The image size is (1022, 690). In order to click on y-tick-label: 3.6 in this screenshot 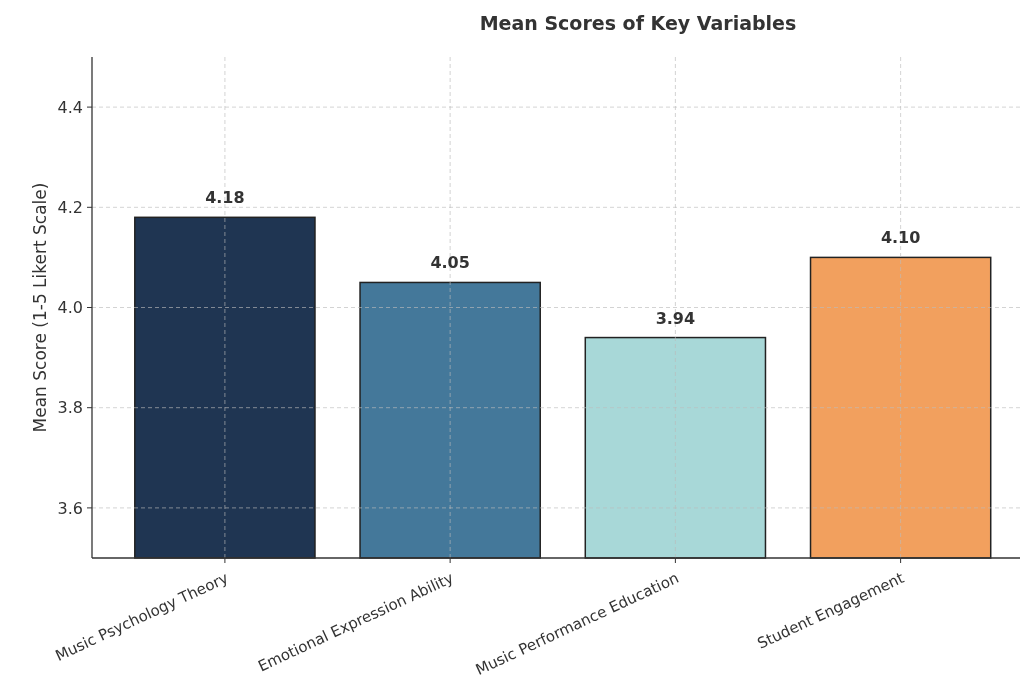, I will do `click(70, 508)`.